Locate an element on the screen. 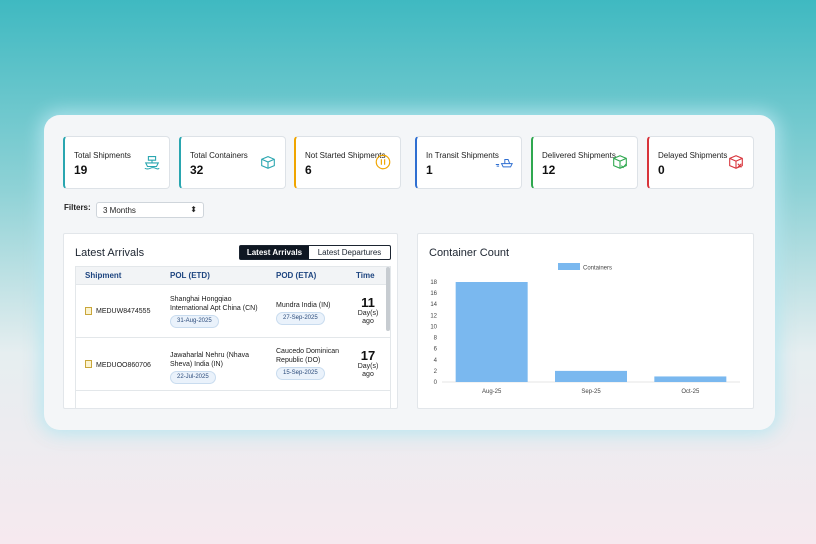 The height and width of the screenshot is (544, 816). card-value: 19 is located at coordinates (81, 170).